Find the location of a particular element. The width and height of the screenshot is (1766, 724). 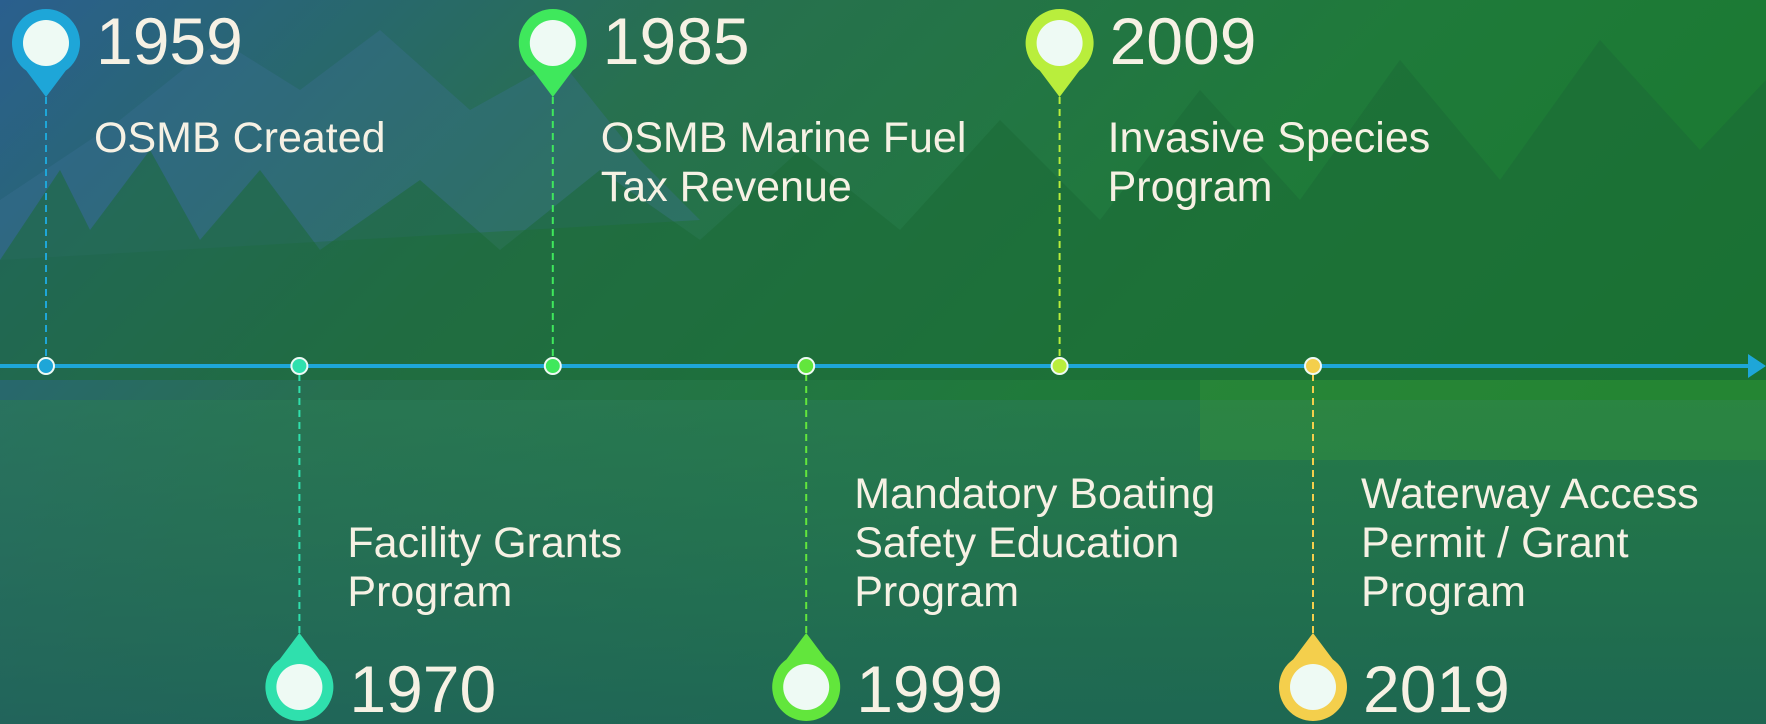

event-label: Tax Revenue is located at coordinates (726, 187).